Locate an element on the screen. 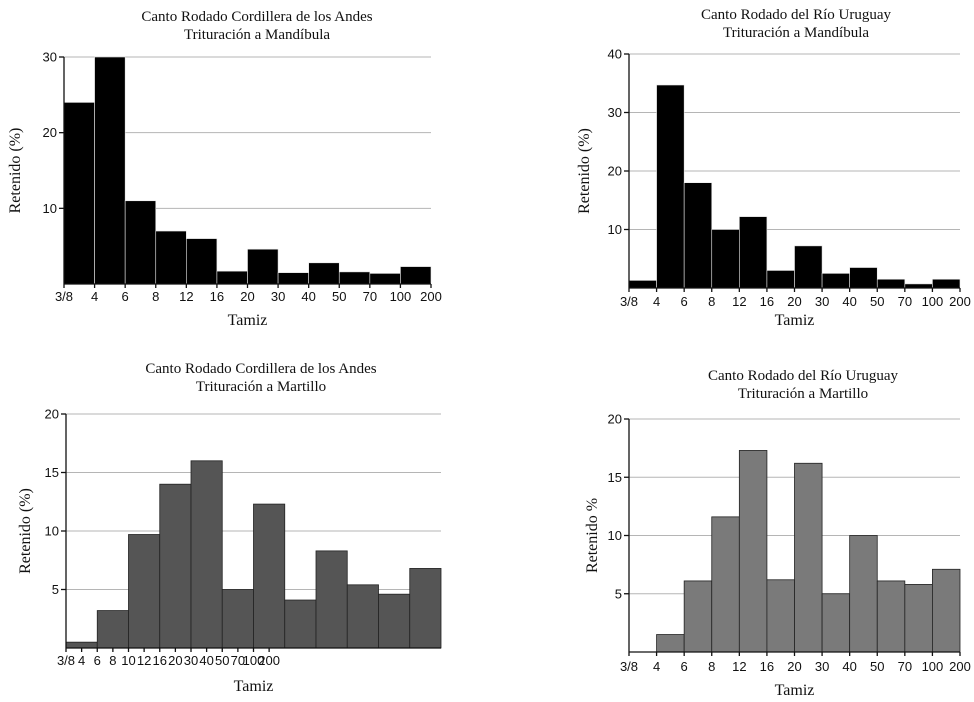 The image size is (974, 702). y-axis-label: Retenido % is located at coordinates (592, 535).